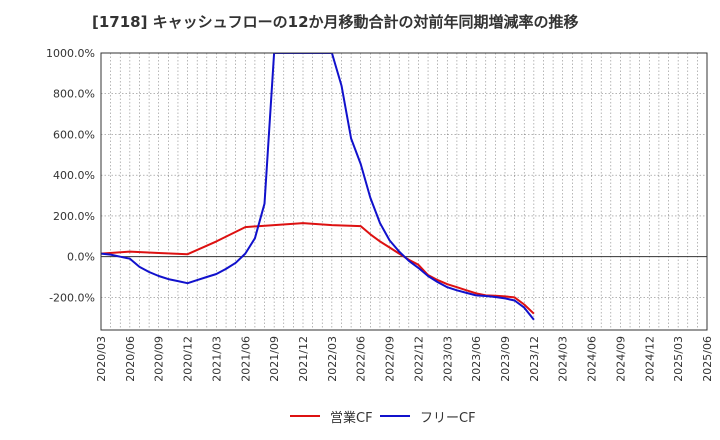 This screenshot has width=720, height=440. I want to click on y-tick-label: 800.0%, so click(74, 94).